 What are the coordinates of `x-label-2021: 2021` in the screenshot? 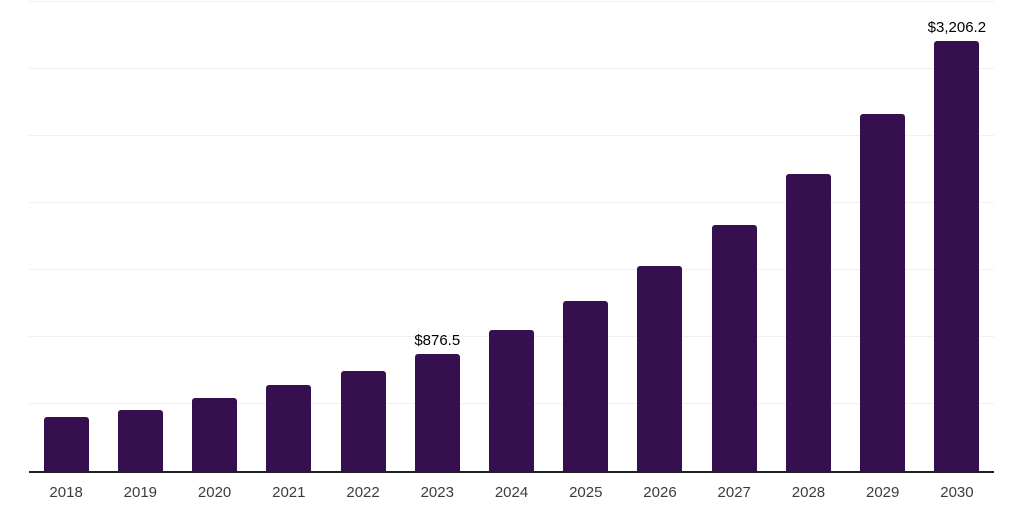 It's located at (289, 492).